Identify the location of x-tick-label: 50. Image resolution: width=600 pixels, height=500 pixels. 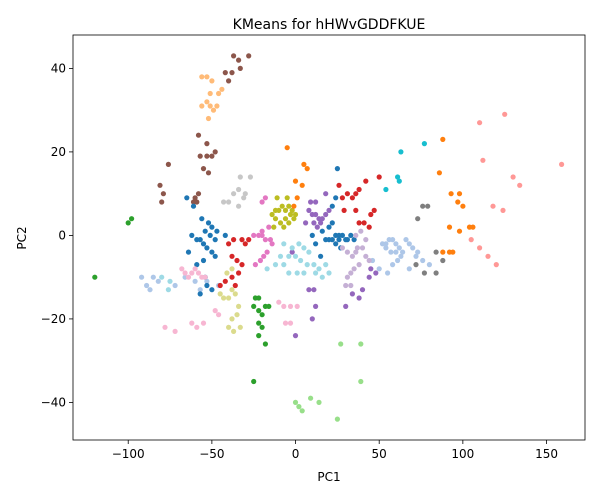
(379, 454).